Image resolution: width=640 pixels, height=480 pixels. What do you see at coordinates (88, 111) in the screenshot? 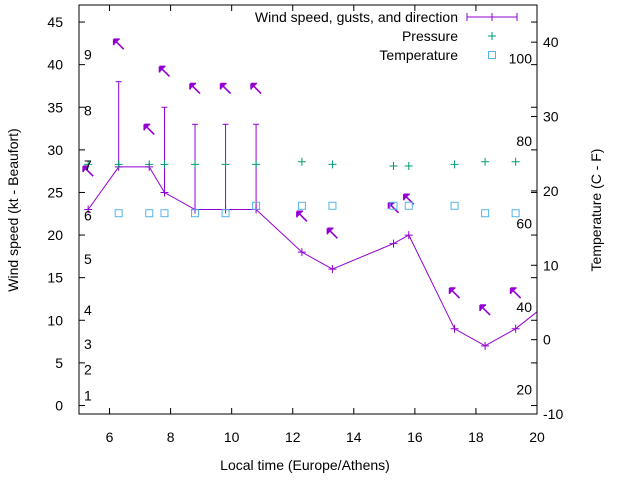
I see `beaufort-tick-label: 8` at bounding box center [88, 111].